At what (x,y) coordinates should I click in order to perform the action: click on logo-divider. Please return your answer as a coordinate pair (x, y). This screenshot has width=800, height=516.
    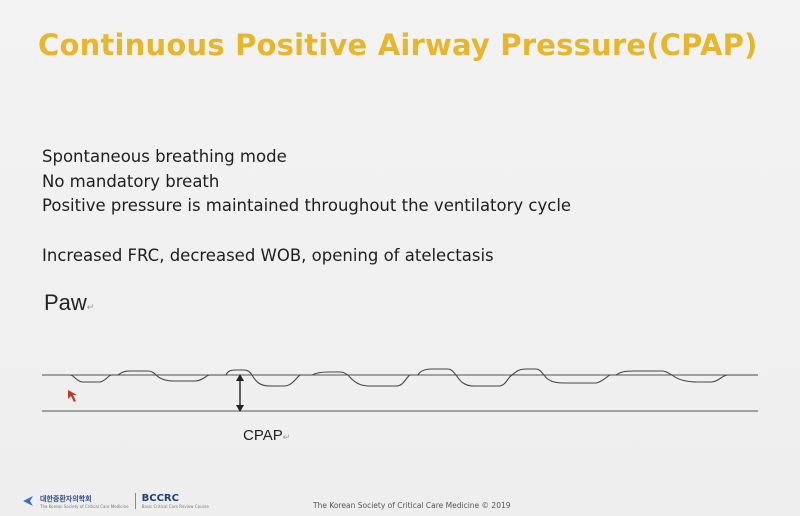
    Looking at the image, I should click on (135, 501).